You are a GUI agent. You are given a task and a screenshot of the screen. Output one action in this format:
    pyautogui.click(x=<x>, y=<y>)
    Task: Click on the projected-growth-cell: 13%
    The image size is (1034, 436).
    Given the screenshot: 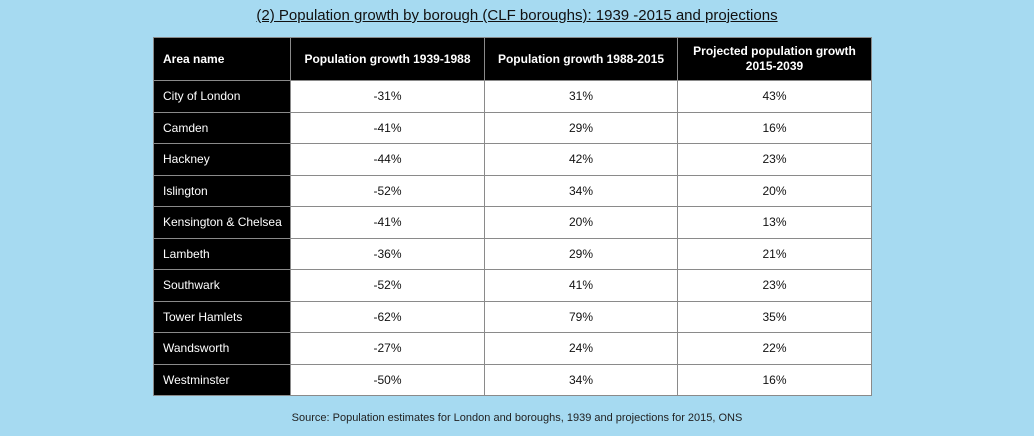 What is the action you would take?
    pyautogui.click(x=774, y=222)
    